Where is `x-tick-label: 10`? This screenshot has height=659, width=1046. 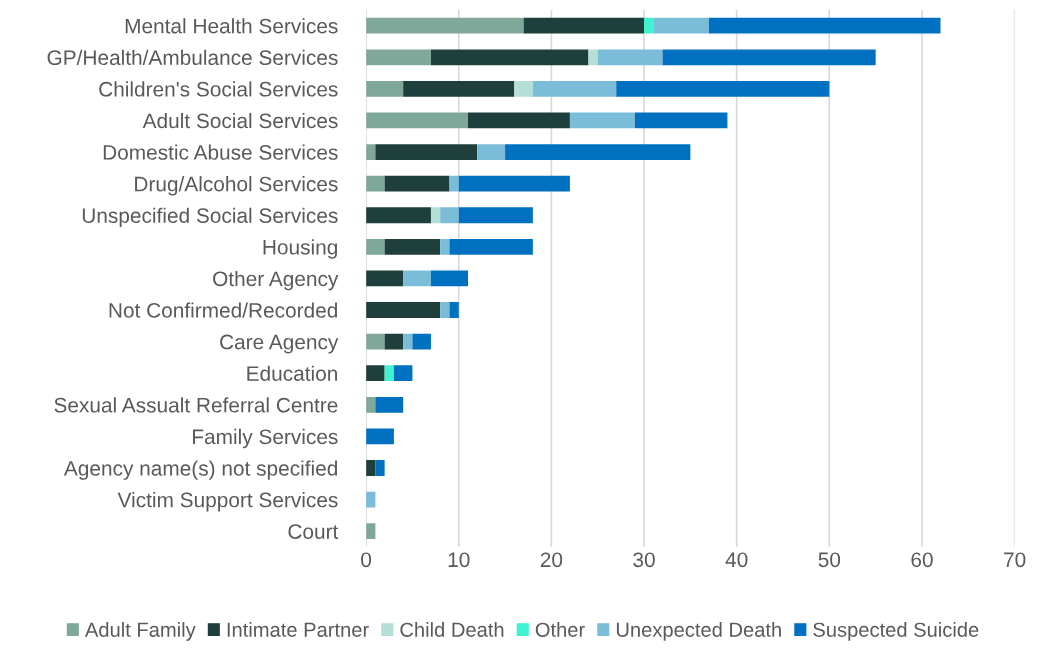
x-tick-label: 10 is located at coordinates (459, 560).